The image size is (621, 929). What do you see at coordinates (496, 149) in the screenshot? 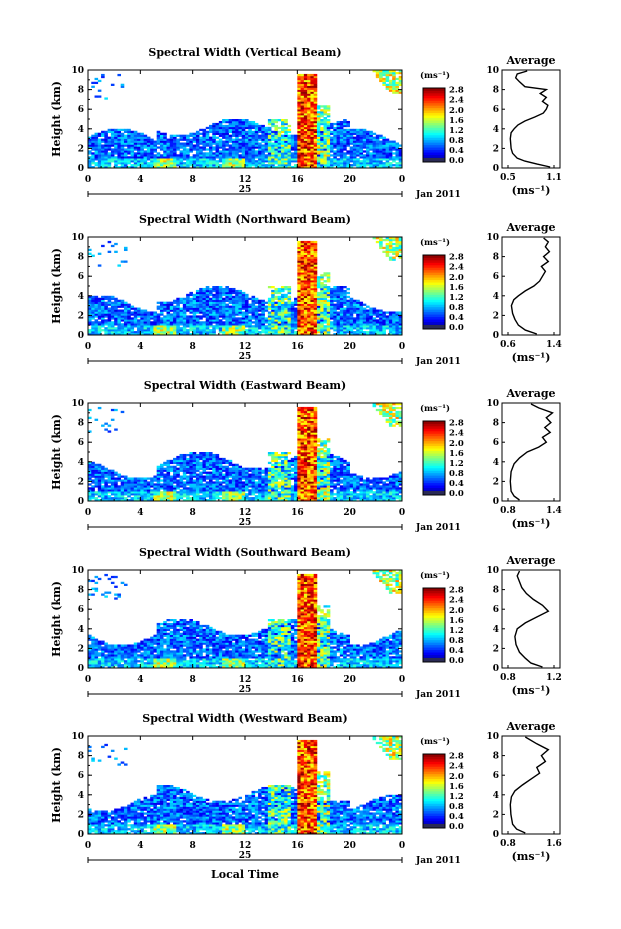
I see `average-y-tick-label: 2` at bounding box center [496, 149].